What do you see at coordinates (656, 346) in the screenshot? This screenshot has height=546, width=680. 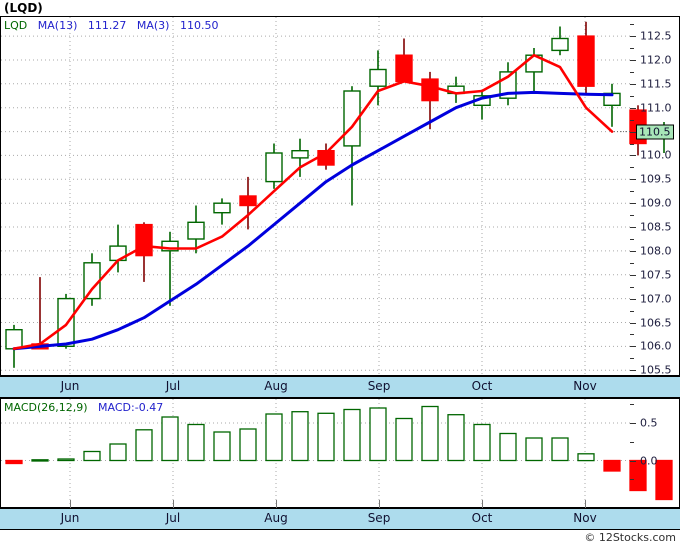 I see `y-axis-label: 106.0` at bounding box center [656, 346].